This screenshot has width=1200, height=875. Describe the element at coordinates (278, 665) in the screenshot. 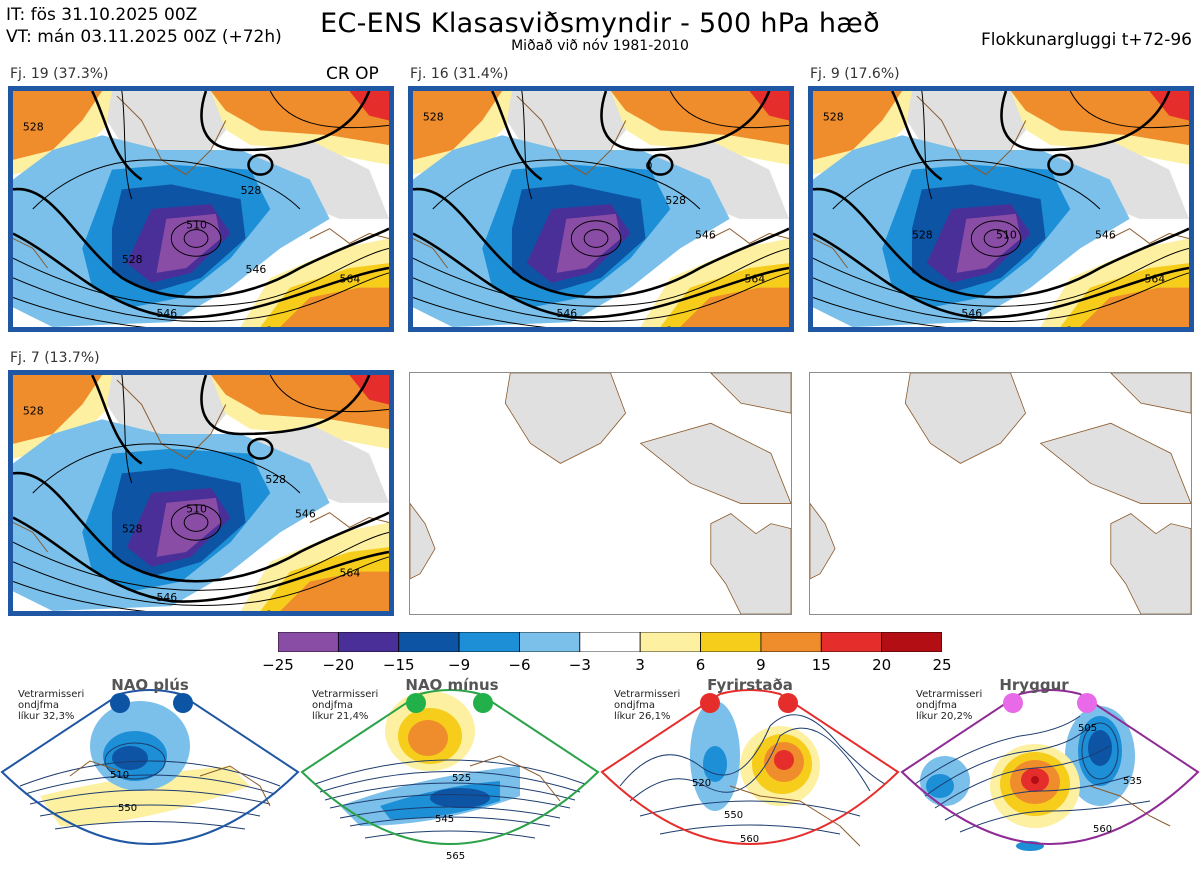

I see `colorbar-tick-label: −25` at that location.